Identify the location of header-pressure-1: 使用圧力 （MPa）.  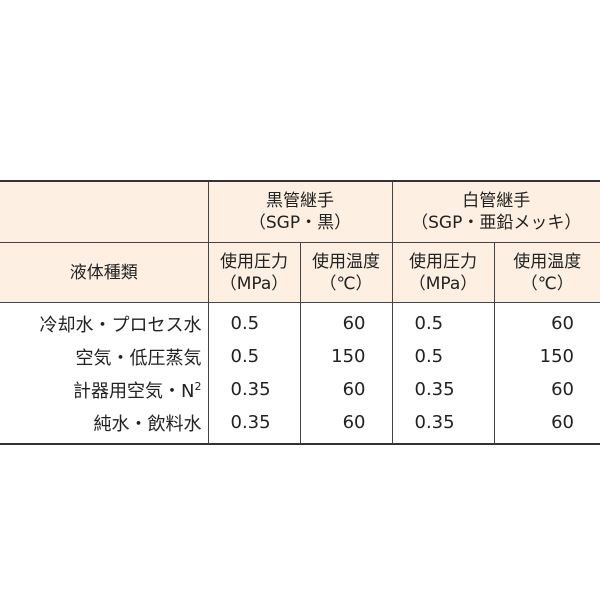
(254, 272).